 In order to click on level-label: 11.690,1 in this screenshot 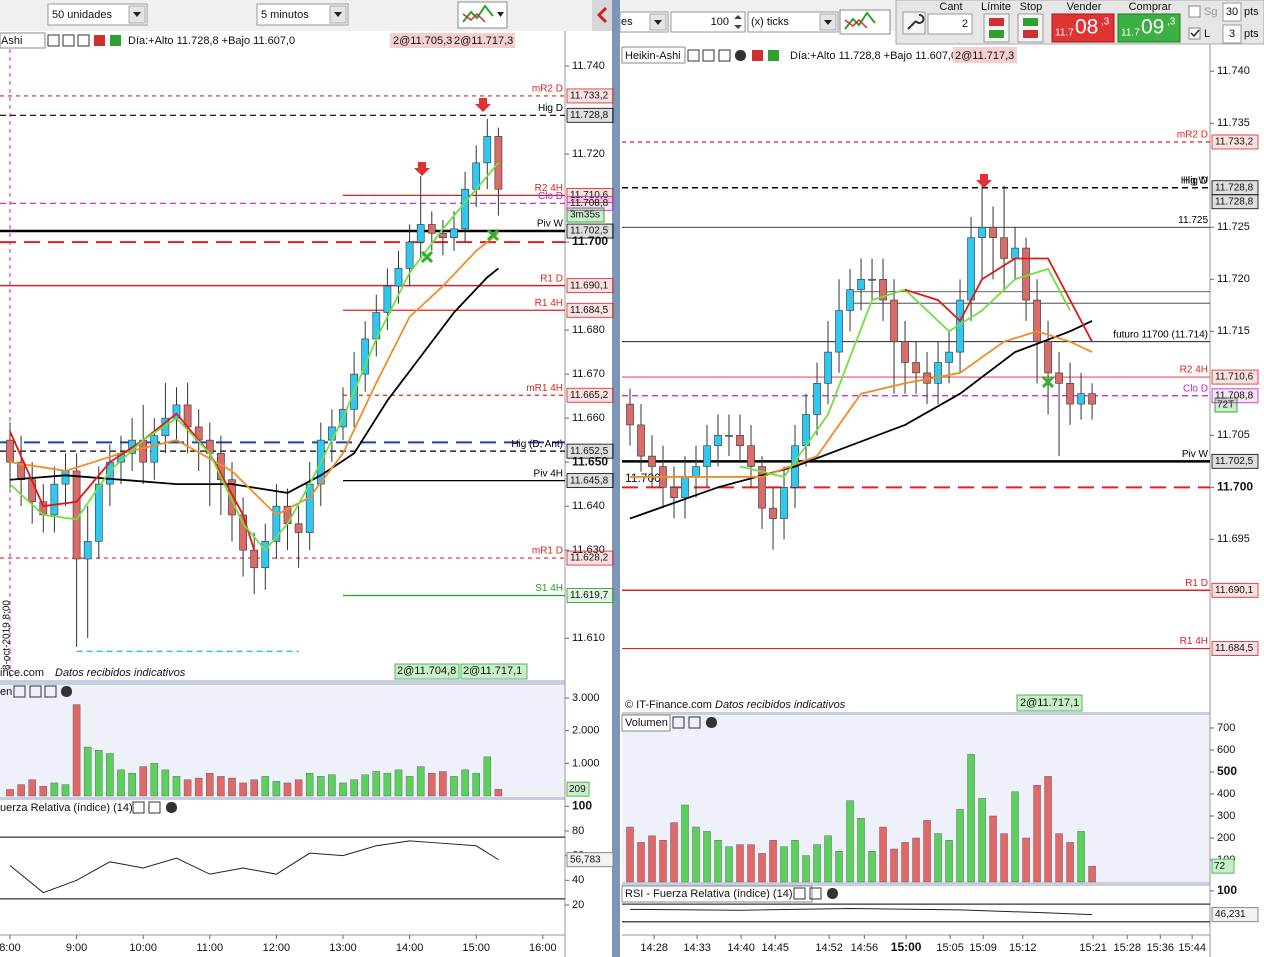, I will do `click(1234, 590)`.